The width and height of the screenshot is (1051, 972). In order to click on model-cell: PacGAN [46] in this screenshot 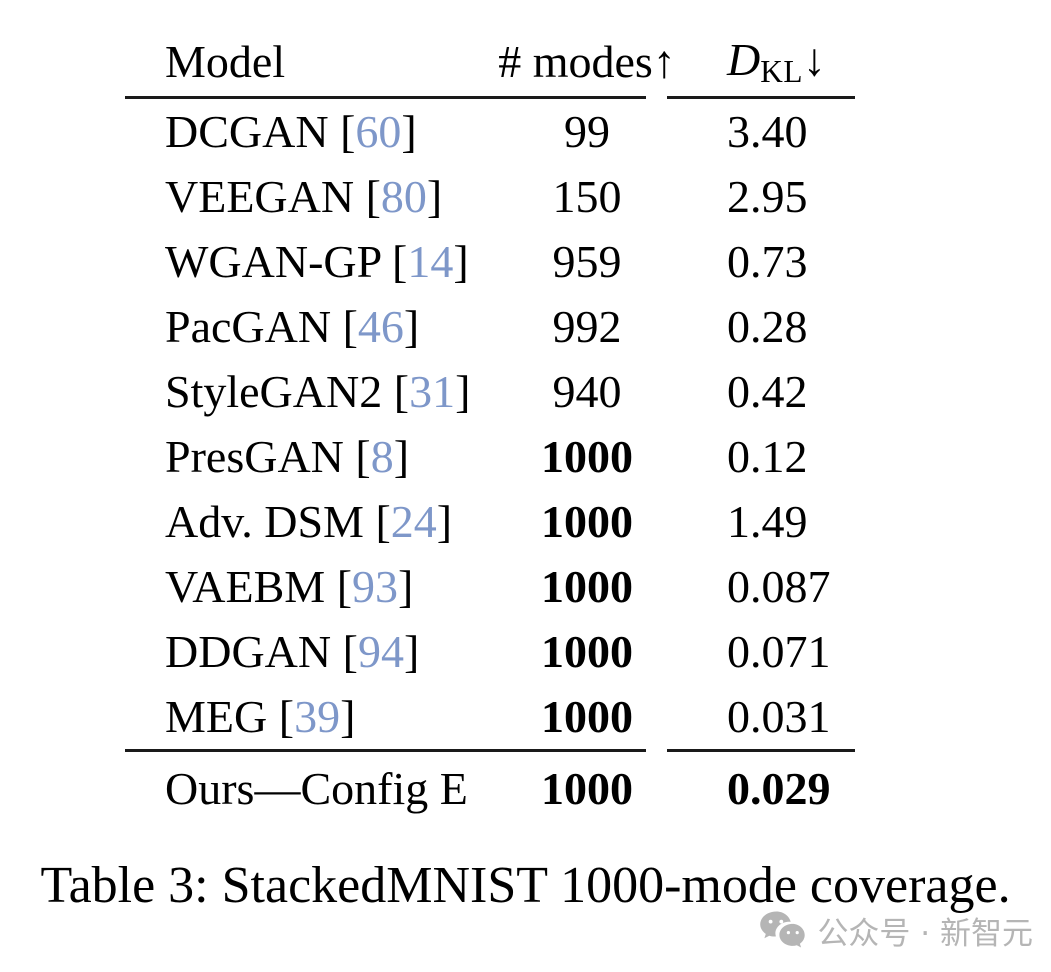, I will do `click(300, 326)`.